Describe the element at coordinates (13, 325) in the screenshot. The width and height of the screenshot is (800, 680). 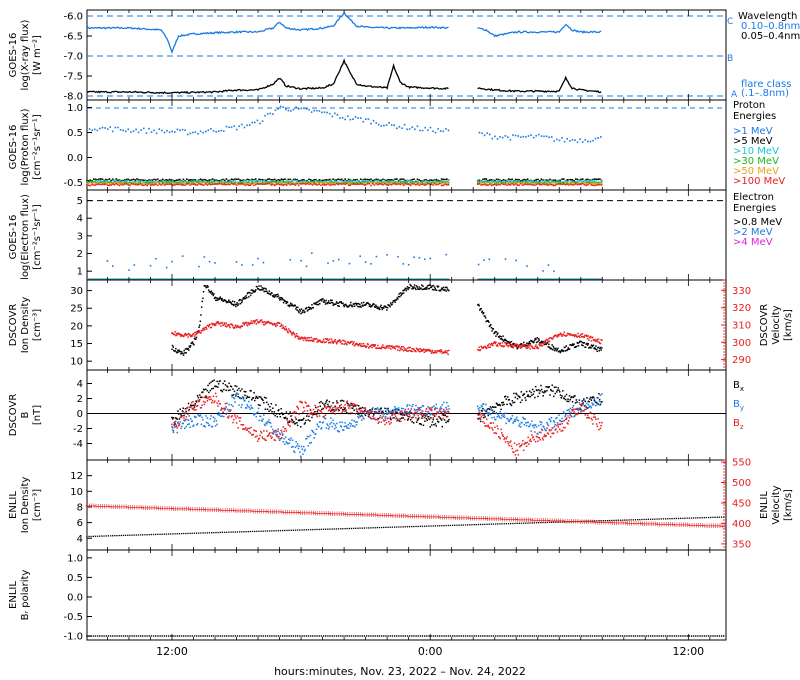
I see `dscovr-density-ylabel-1: DSCOVR` at that location.